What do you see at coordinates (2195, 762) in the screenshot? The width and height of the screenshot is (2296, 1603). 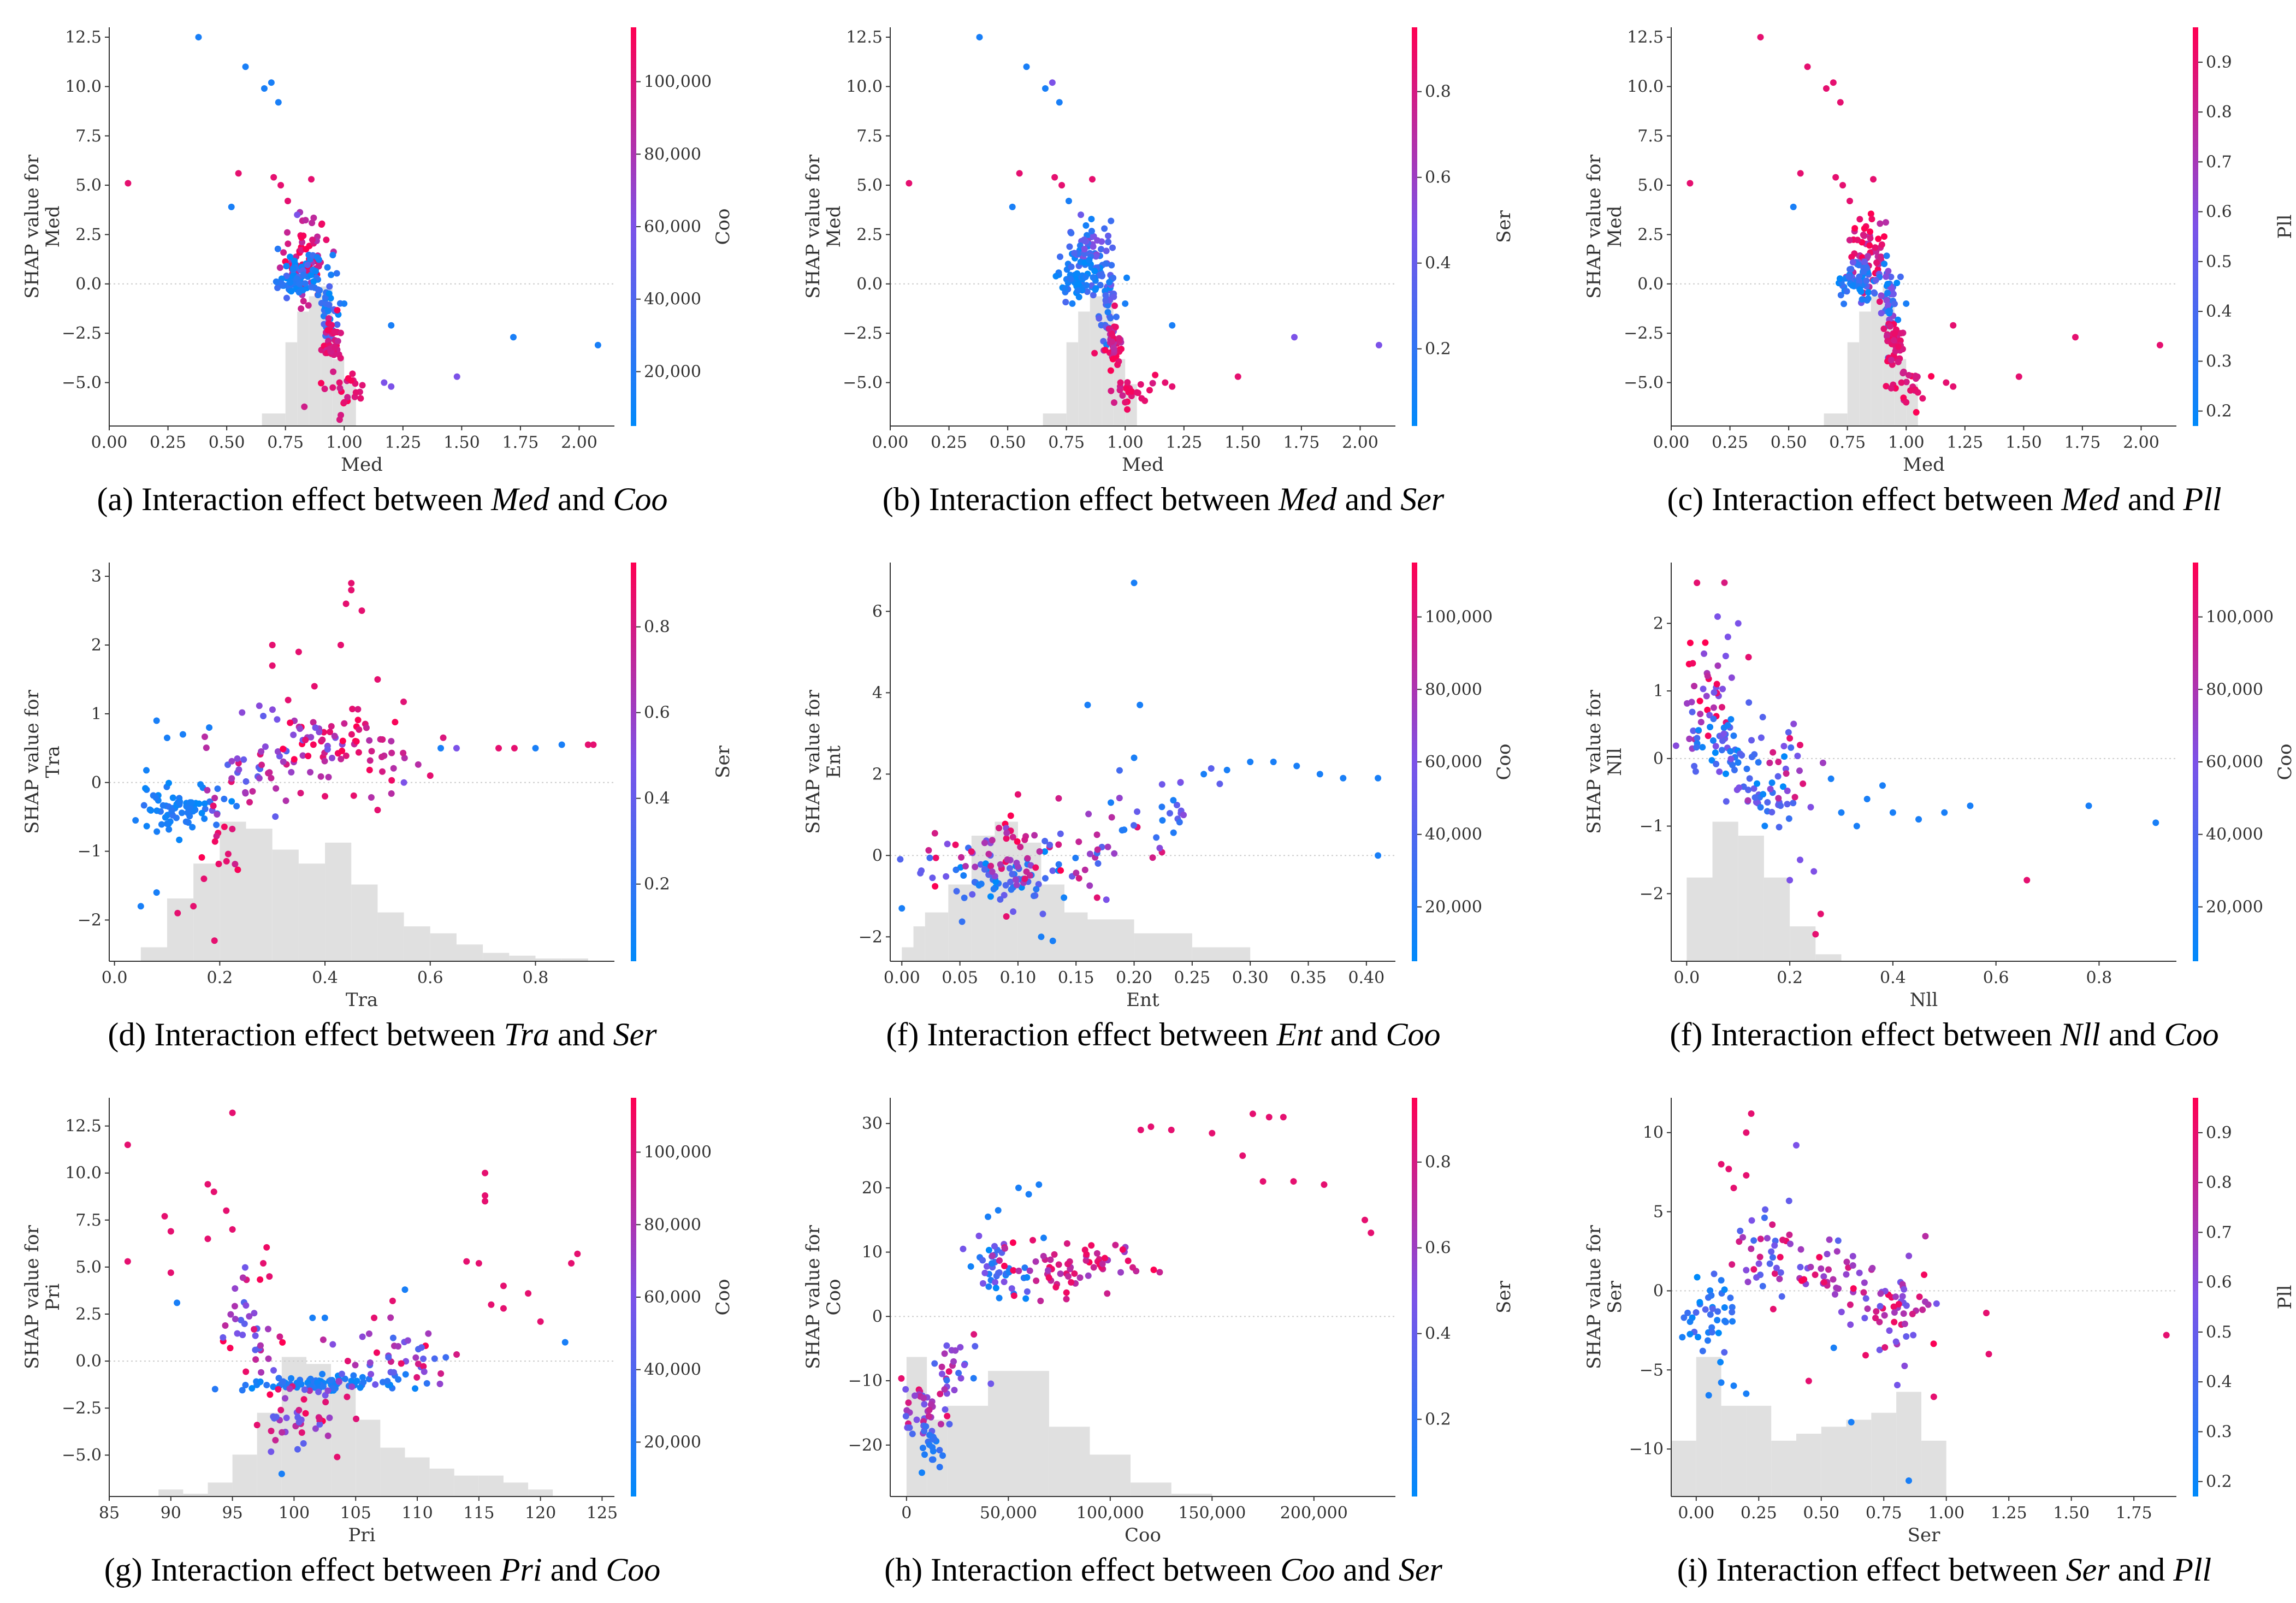 I see `colorbar` at bounding box center [2195, 762].